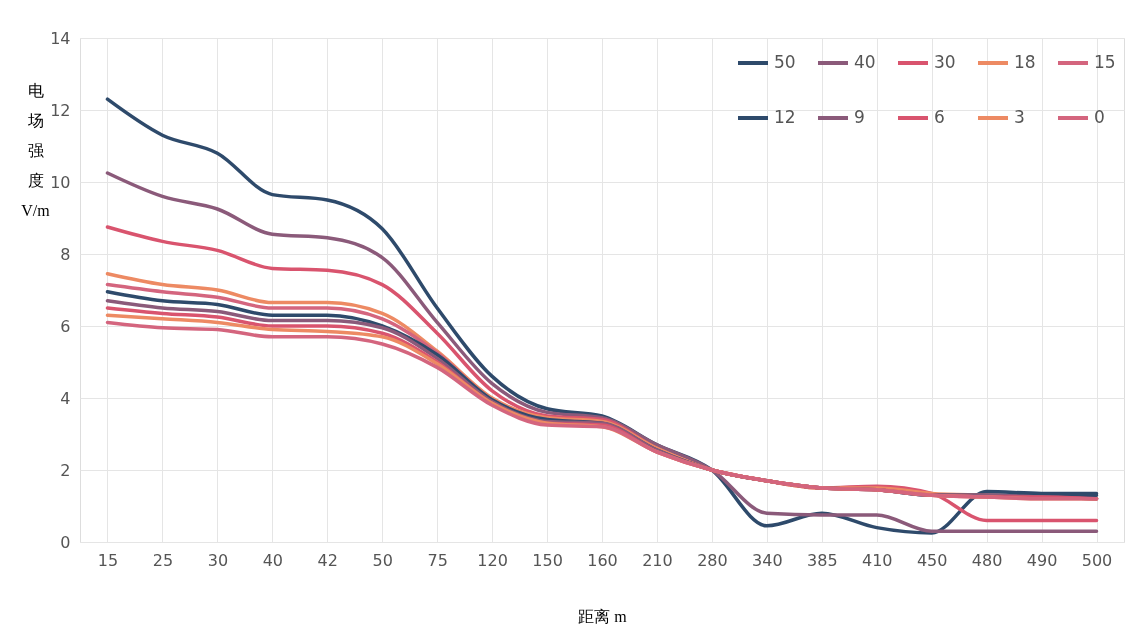 This screenshot has height=644, width=1144. What do you see at coordinates (603, 616) in the screenshot?
I see `x-axis-title: 距离 m` at bounding box center [603, 616].